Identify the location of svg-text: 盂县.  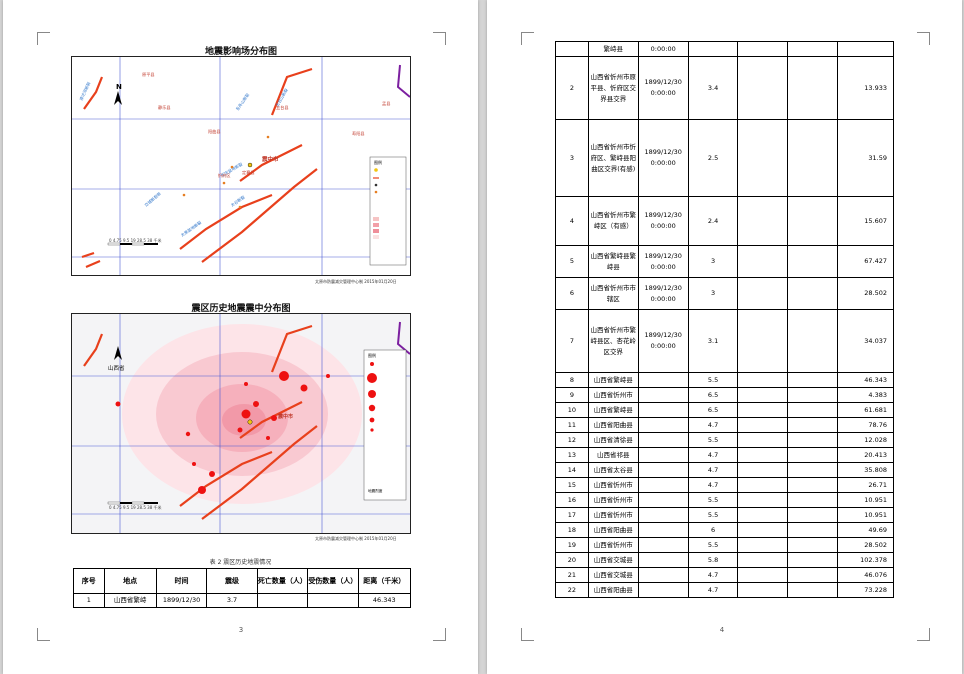
(386, 104).